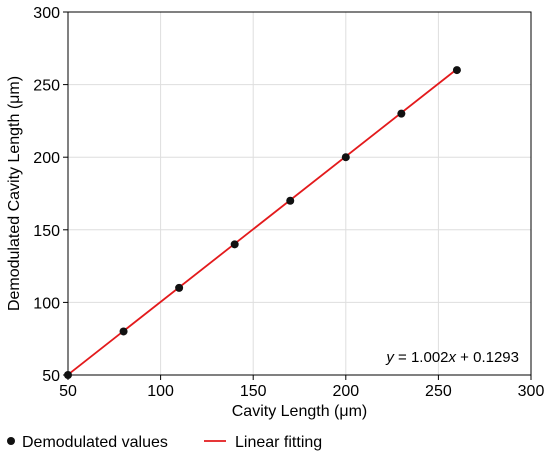  Describe the element at coordinates (68, 391) in the screenshot. I see `x-tick-label: 50` at that location.